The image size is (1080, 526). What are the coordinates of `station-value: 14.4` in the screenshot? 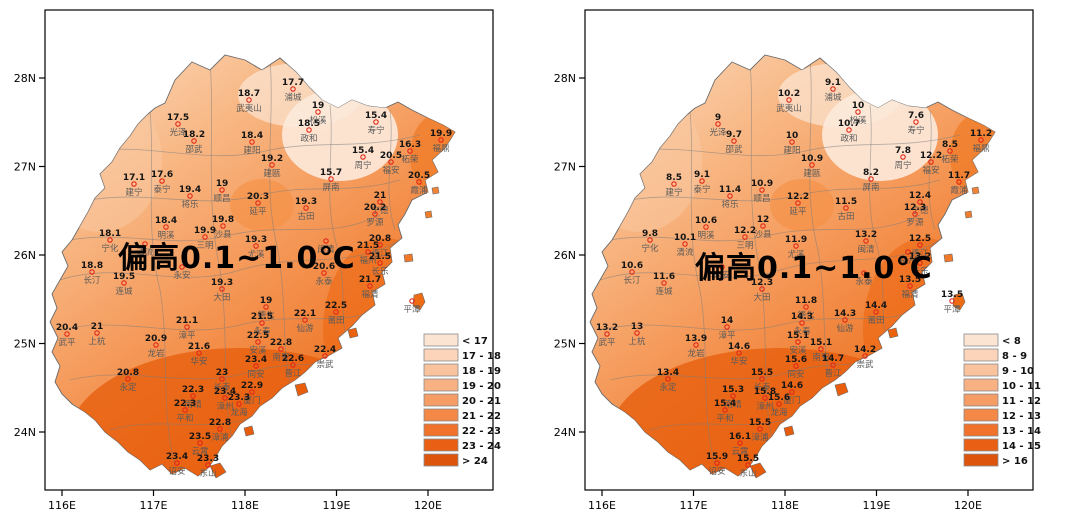 It's located at (876, 306).